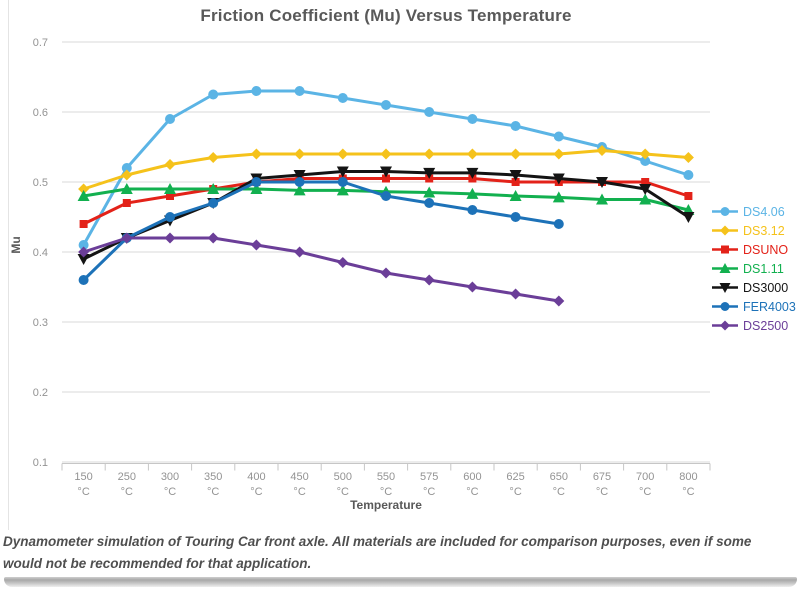  Describe the element at coordinates (754, 326) in the screenshot. I see `legend-item-DS2500: DS2500` at that location.